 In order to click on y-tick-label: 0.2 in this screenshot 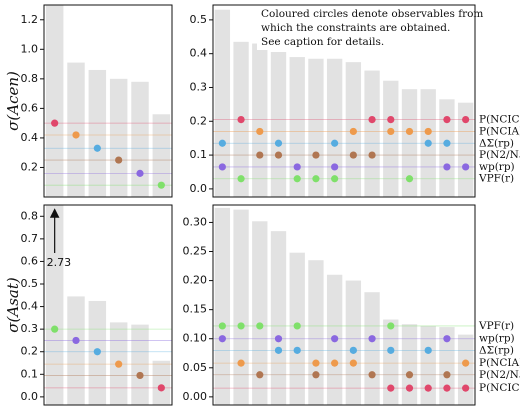, I will do `click(30, 351)`.